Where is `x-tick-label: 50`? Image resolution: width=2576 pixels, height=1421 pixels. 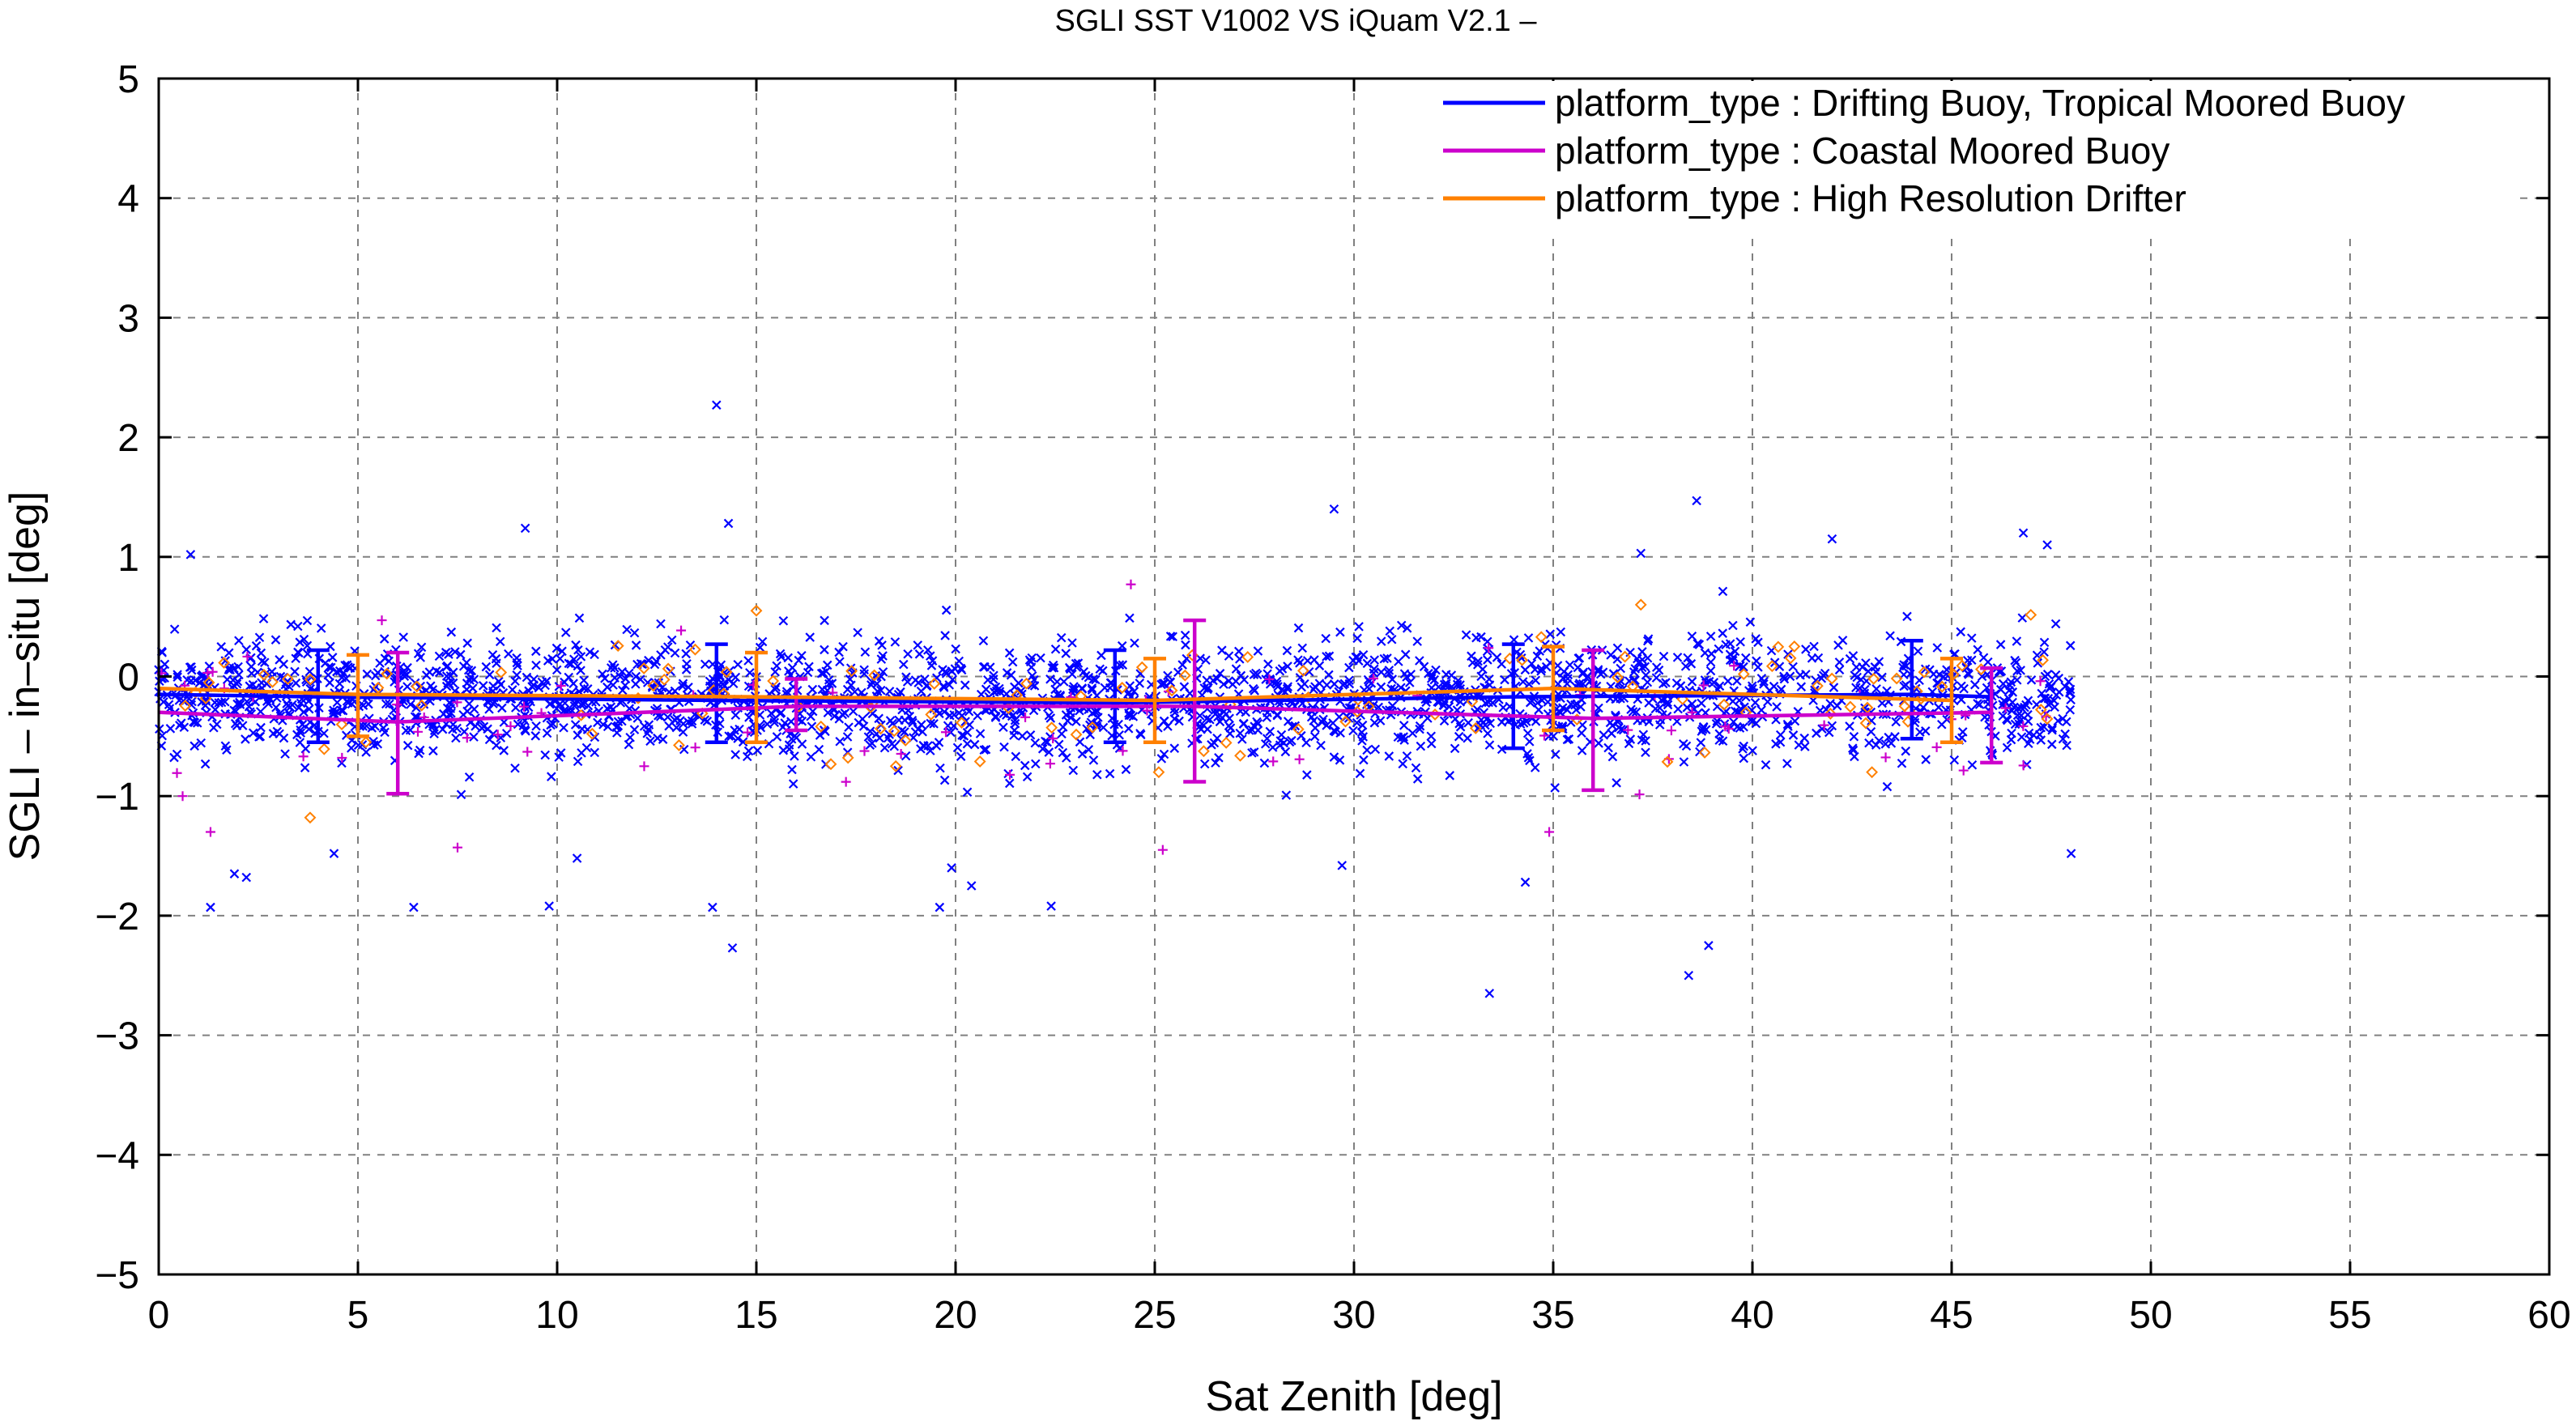 x-tick-label: 50 is located at coordinates (2150, 1315).